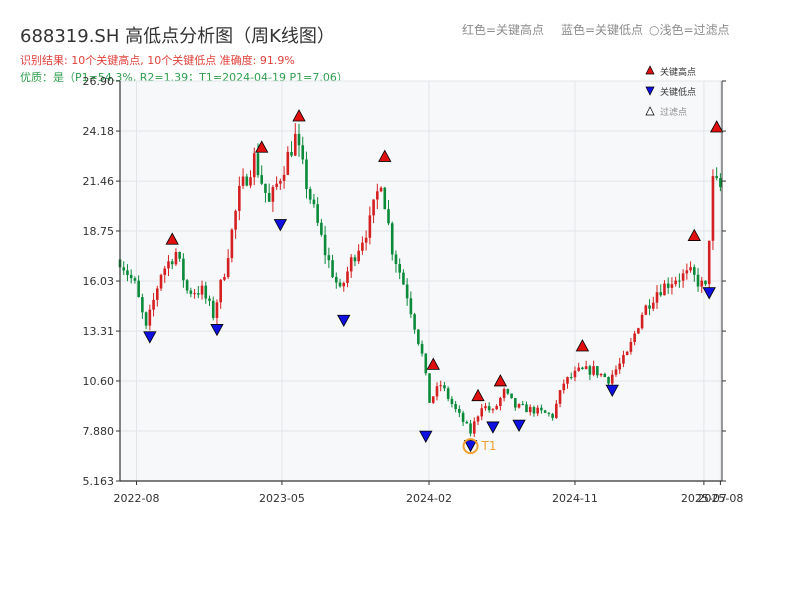 The height and width of the screenshot is (600, 800). What do you see at coordinates (678, 92) in the screenshot?
I see `legend-low-label: 关键低点` at bounding box center [678, 92].